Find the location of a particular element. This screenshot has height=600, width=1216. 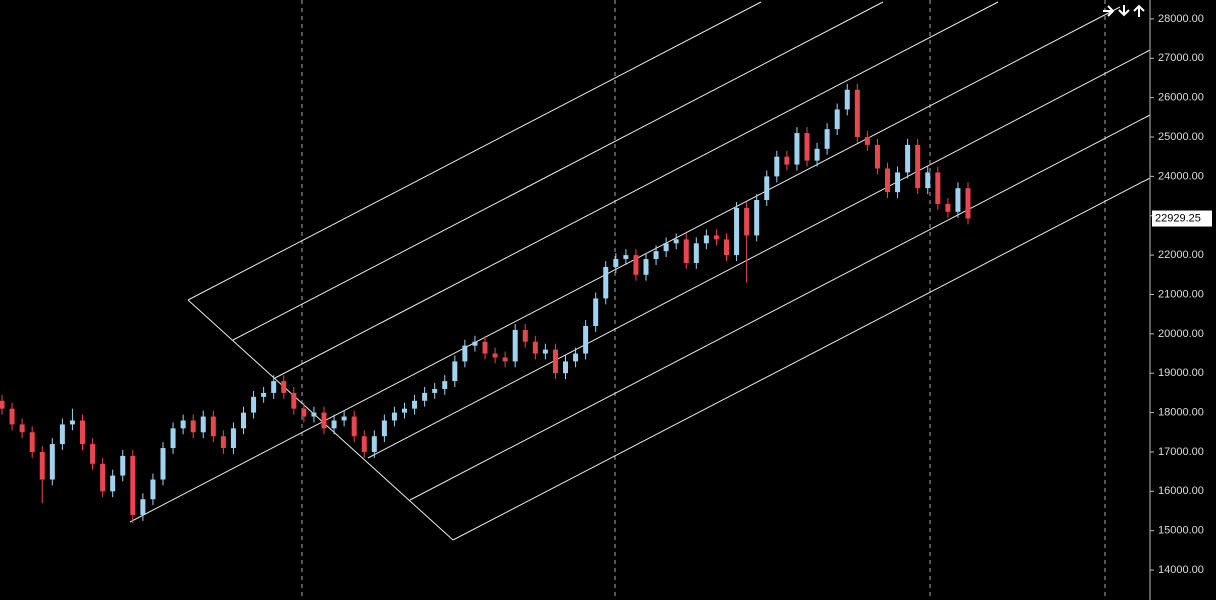

y-tick-label: 19000.00 is located at coordinates (1181, 373).